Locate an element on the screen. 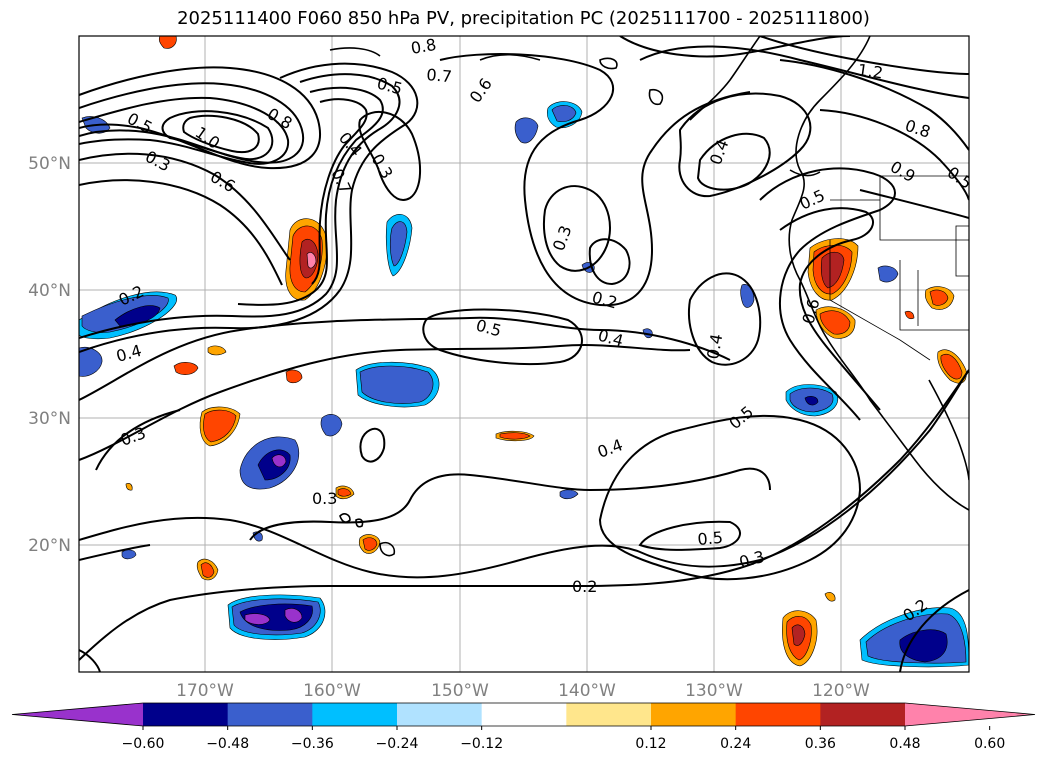  lat-label: 20°N is located at coordinates (49, 546).